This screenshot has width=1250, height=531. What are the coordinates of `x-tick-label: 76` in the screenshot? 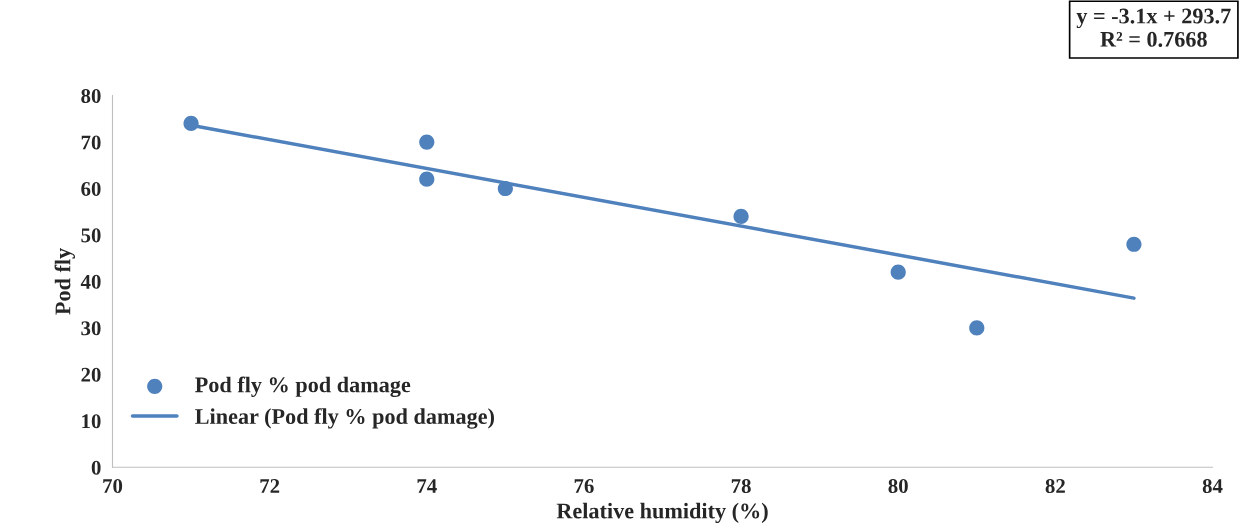 It's located at (584, 486).